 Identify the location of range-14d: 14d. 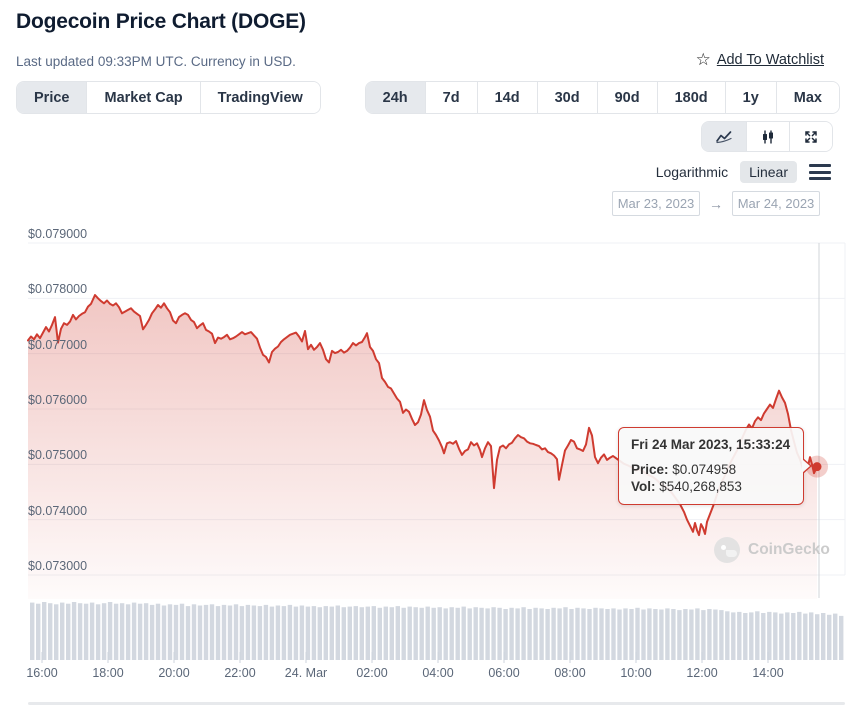
(506, 97).